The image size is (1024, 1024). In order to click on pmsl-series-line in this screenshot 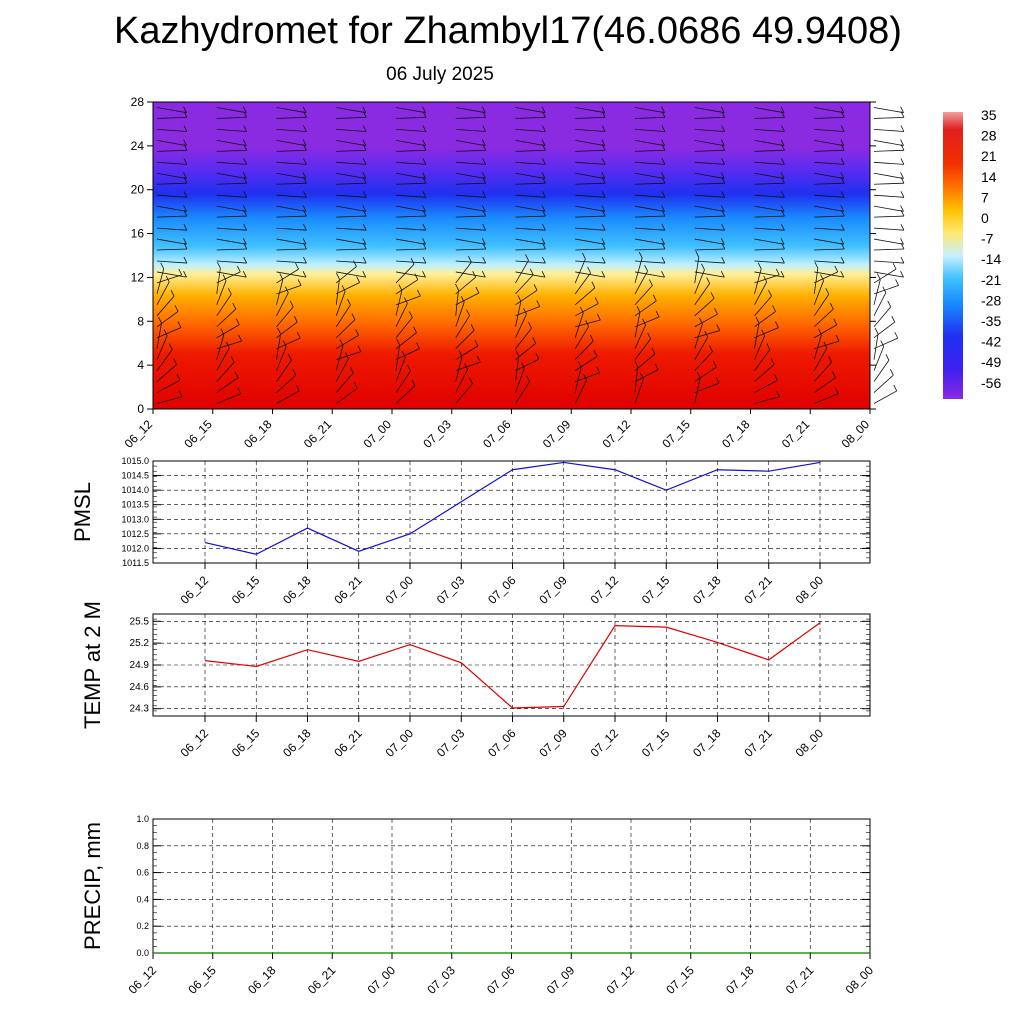, I will do `click(512, 508)`.